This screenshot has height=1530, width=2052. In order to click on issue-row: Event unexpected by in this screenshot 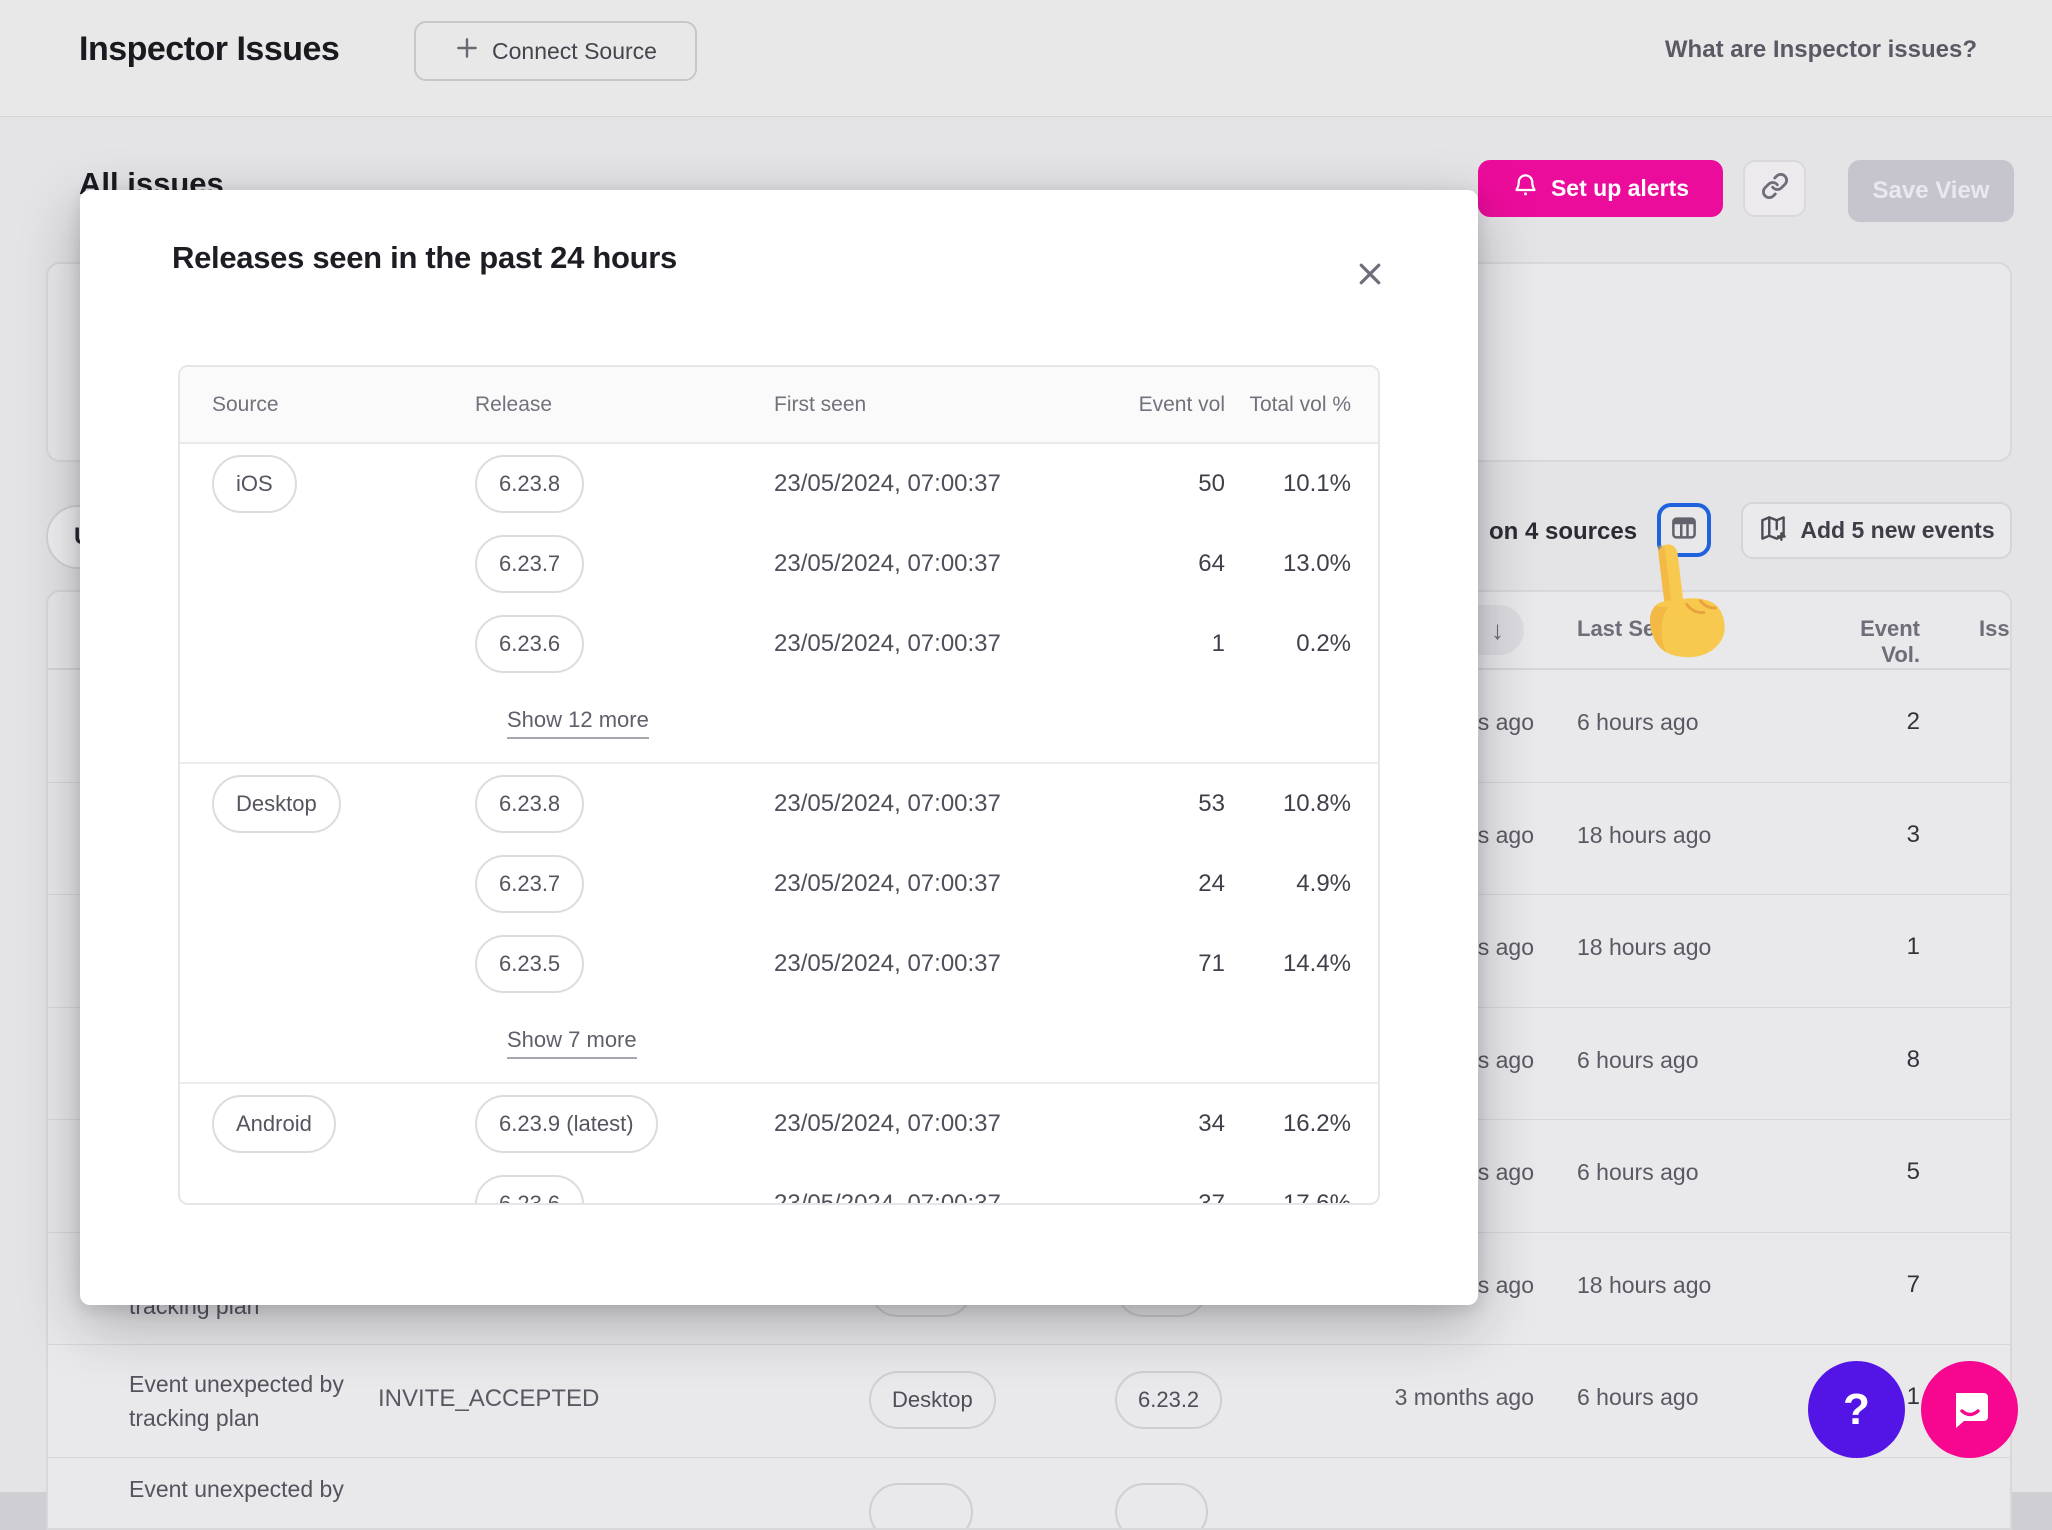, I will do `click(1029, 1494)`.